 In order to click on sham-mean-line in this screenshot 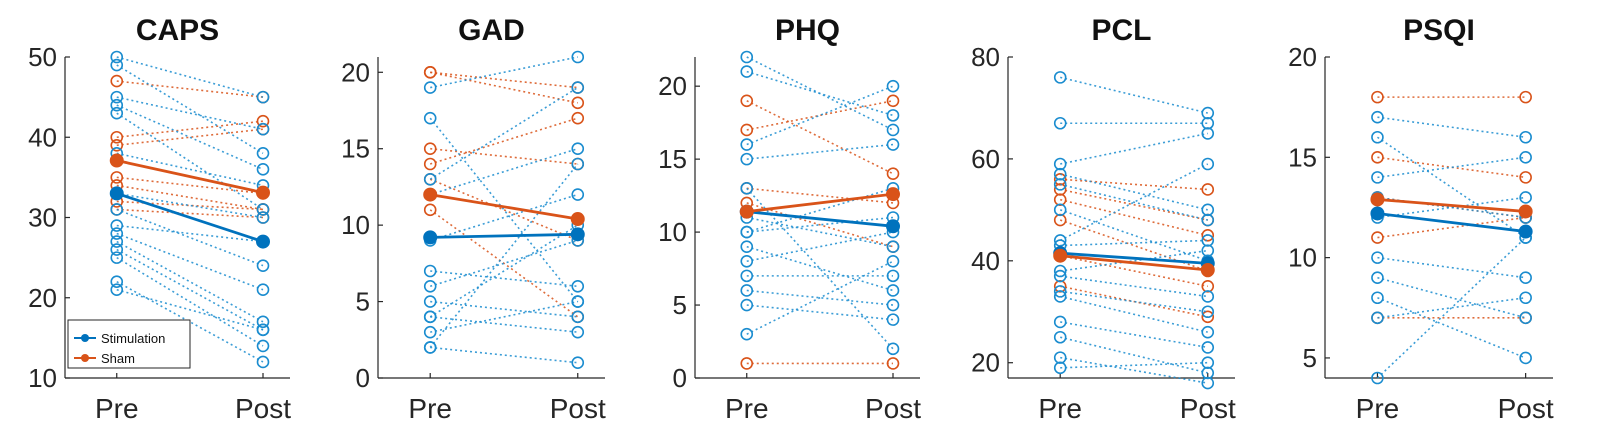, I will do `click(503, 207)`.